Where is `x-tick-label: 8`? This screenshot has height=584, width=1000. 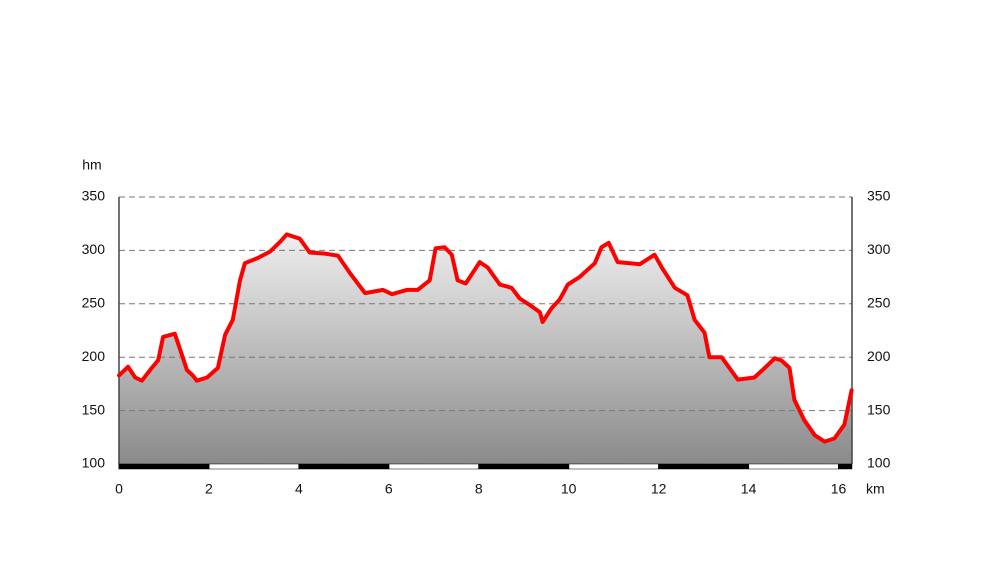
x-tick-label: 8 is located at coordinates (479, 489).